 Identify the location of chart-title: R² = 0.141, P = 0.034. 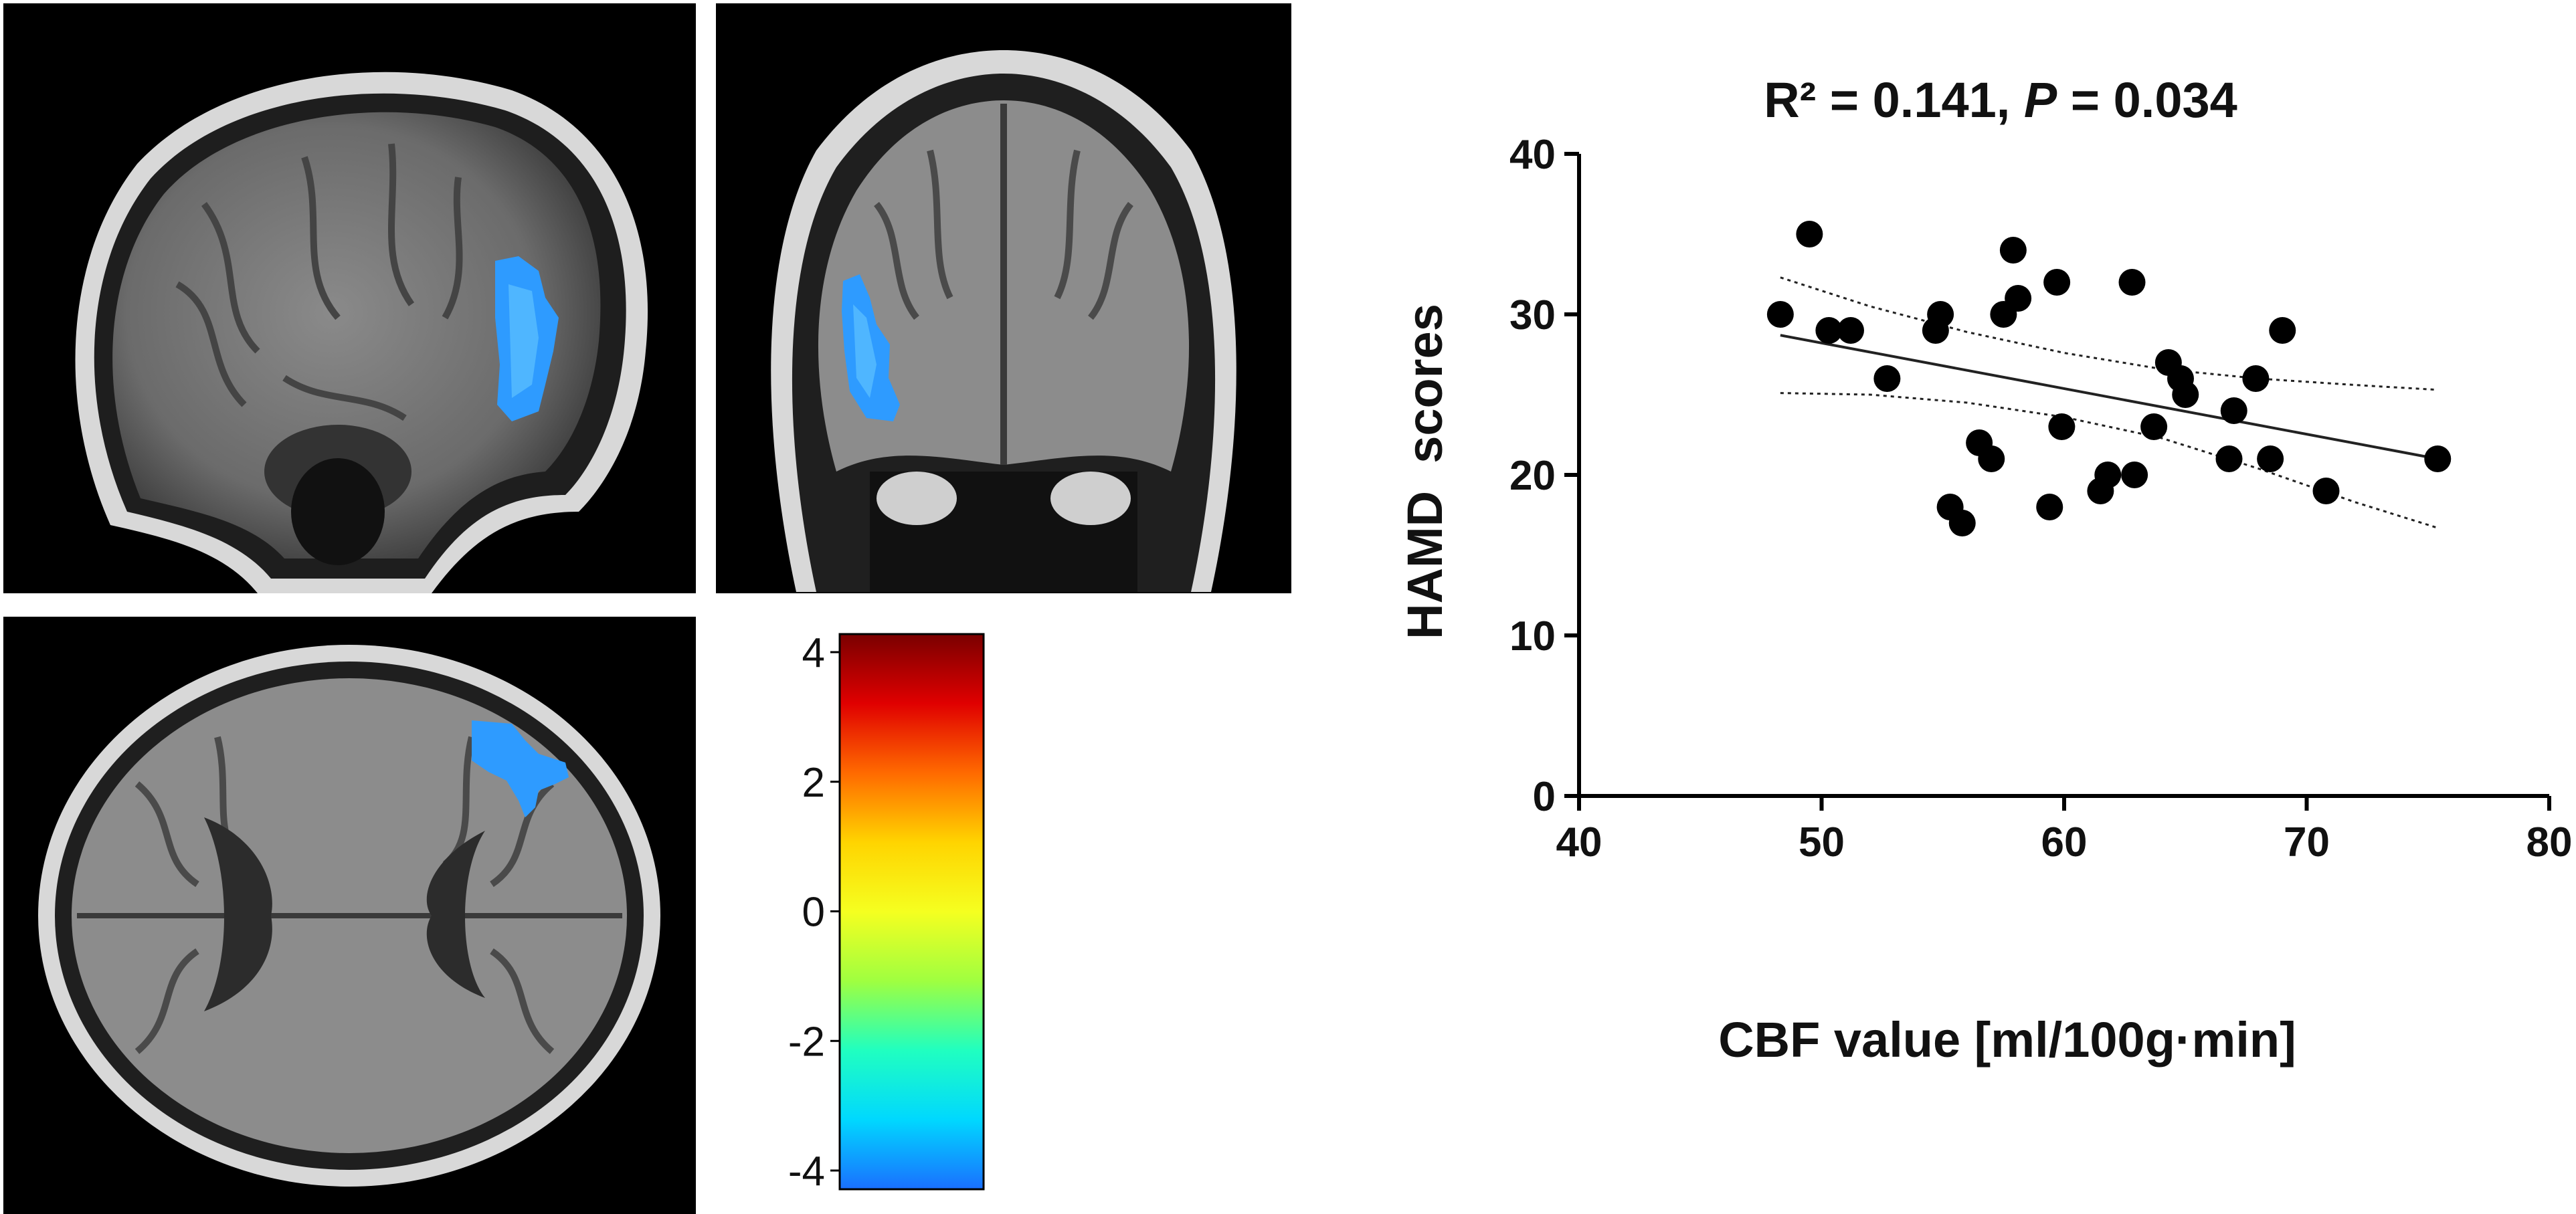
(2000, 100).